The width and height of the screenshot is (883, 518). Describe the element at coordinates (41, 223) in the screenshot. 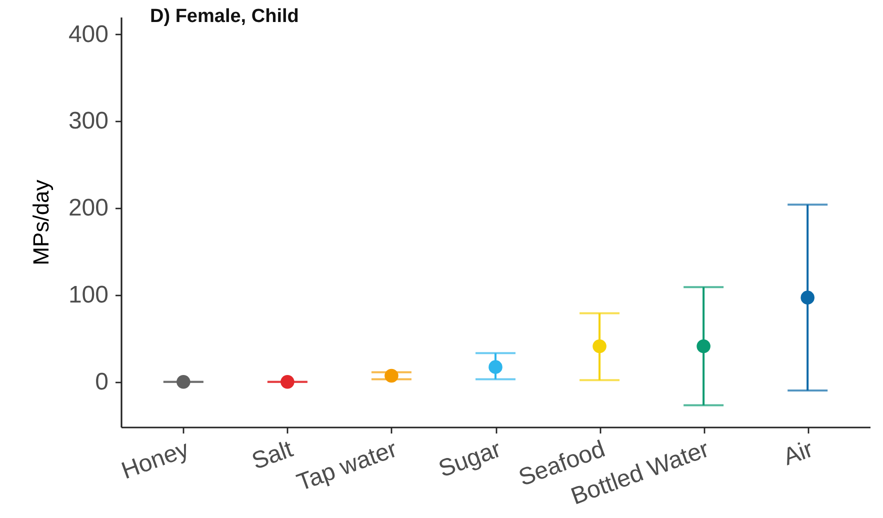

I see `y-axis-title: MPs/day` at that location.